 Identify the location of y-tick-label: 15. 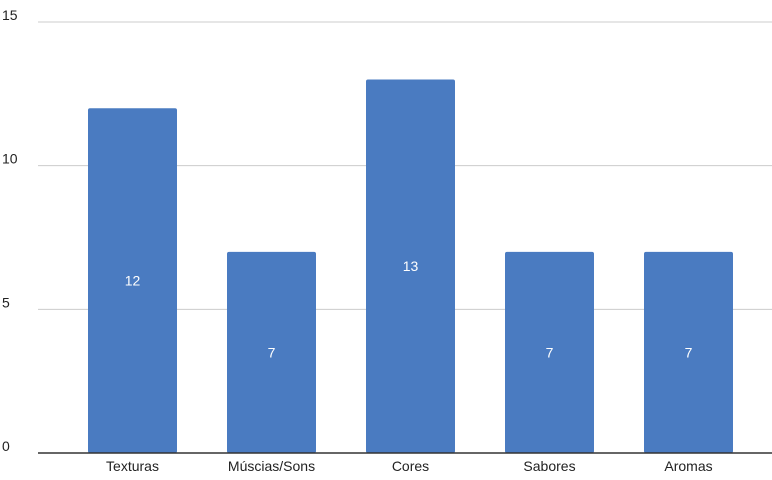
(10, 15).